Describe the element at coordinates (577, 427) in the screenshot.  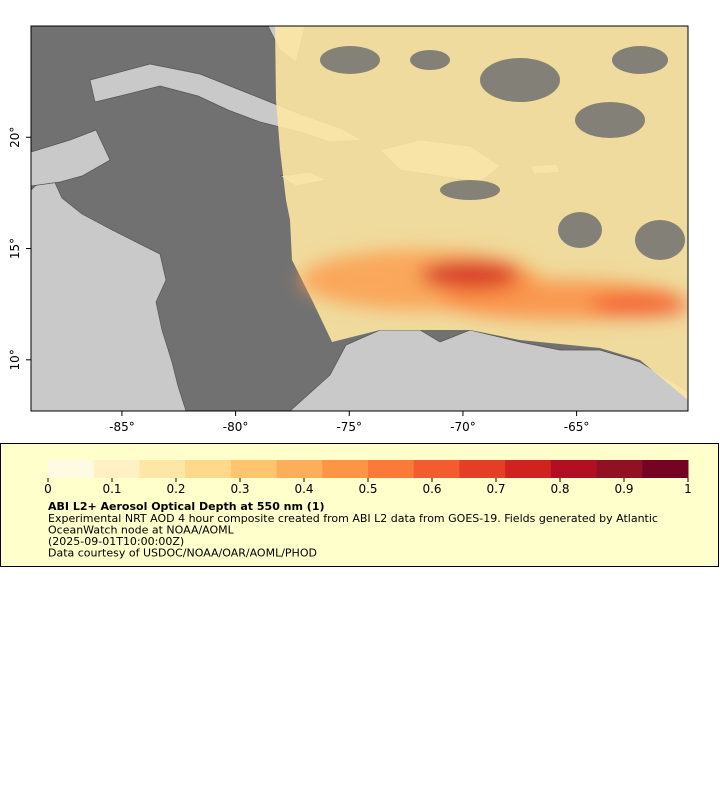
I see `x-tick-label: -65°` at that location.